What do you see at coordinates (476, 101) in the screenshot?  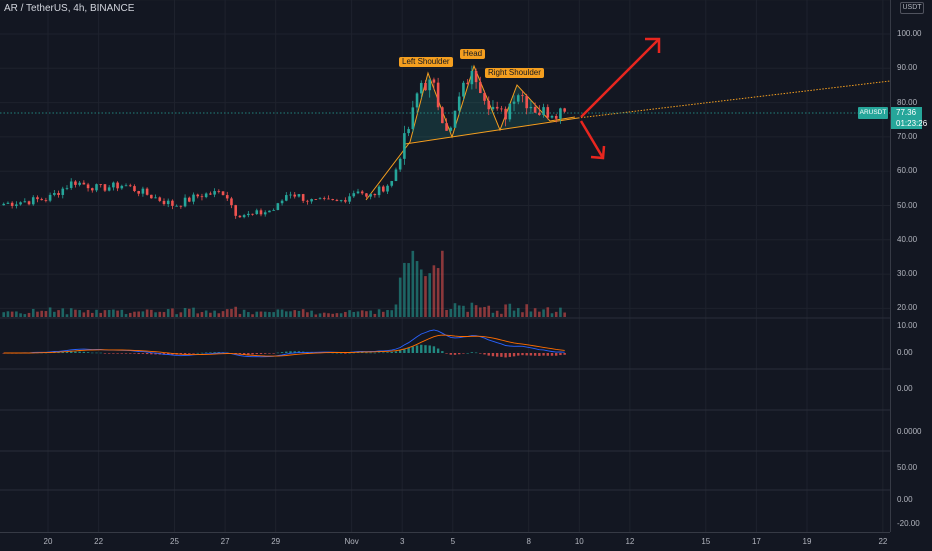 I see `head-fill` at bounding box center [476, 101].